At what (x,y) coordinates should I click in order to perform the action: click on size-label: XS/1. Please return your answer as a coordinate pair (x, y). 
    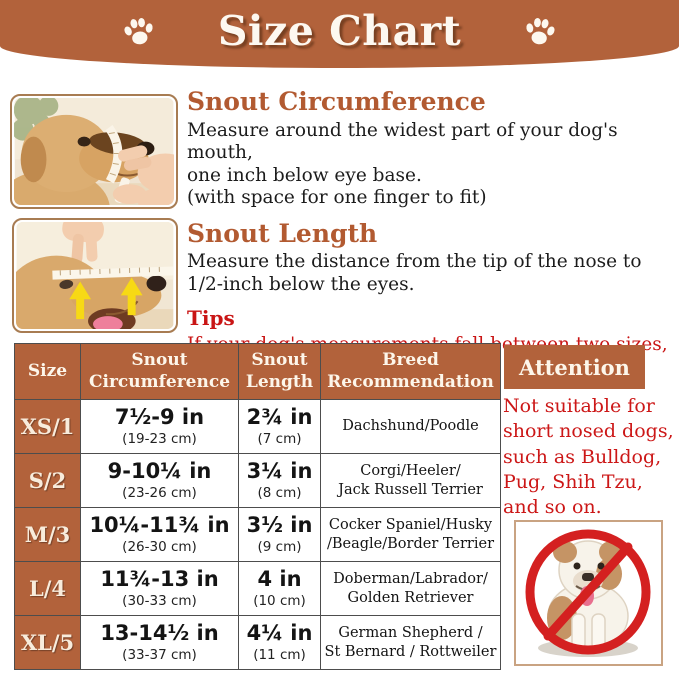
    Looking at the image, I should click on (47, 426).